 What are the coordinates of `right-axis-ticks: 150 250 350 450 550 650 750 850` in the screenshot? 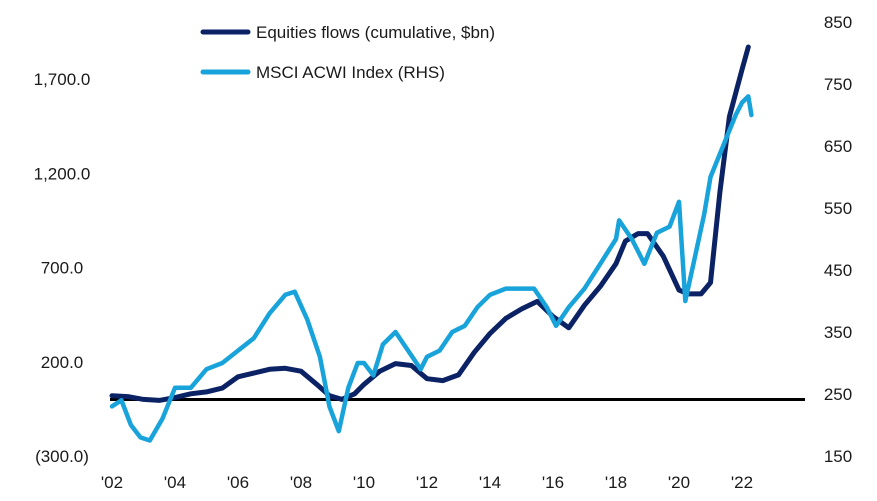 It's located at (838, 239).